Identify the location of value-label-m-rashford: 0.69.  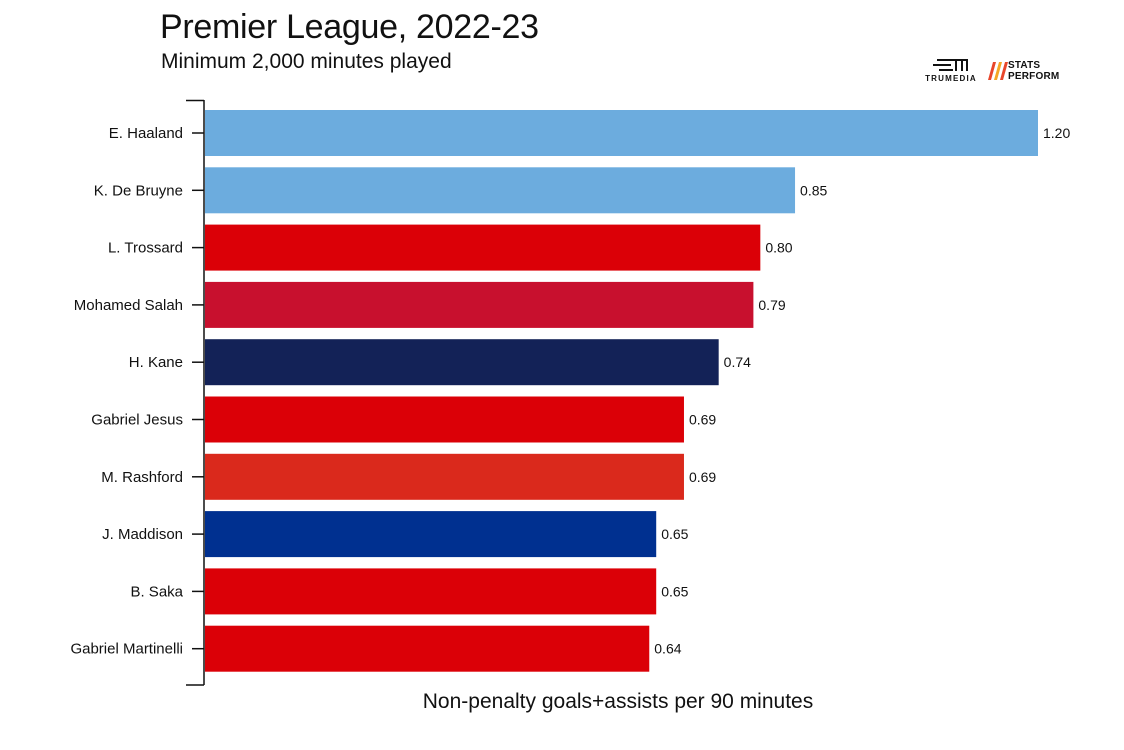
(702, 477).